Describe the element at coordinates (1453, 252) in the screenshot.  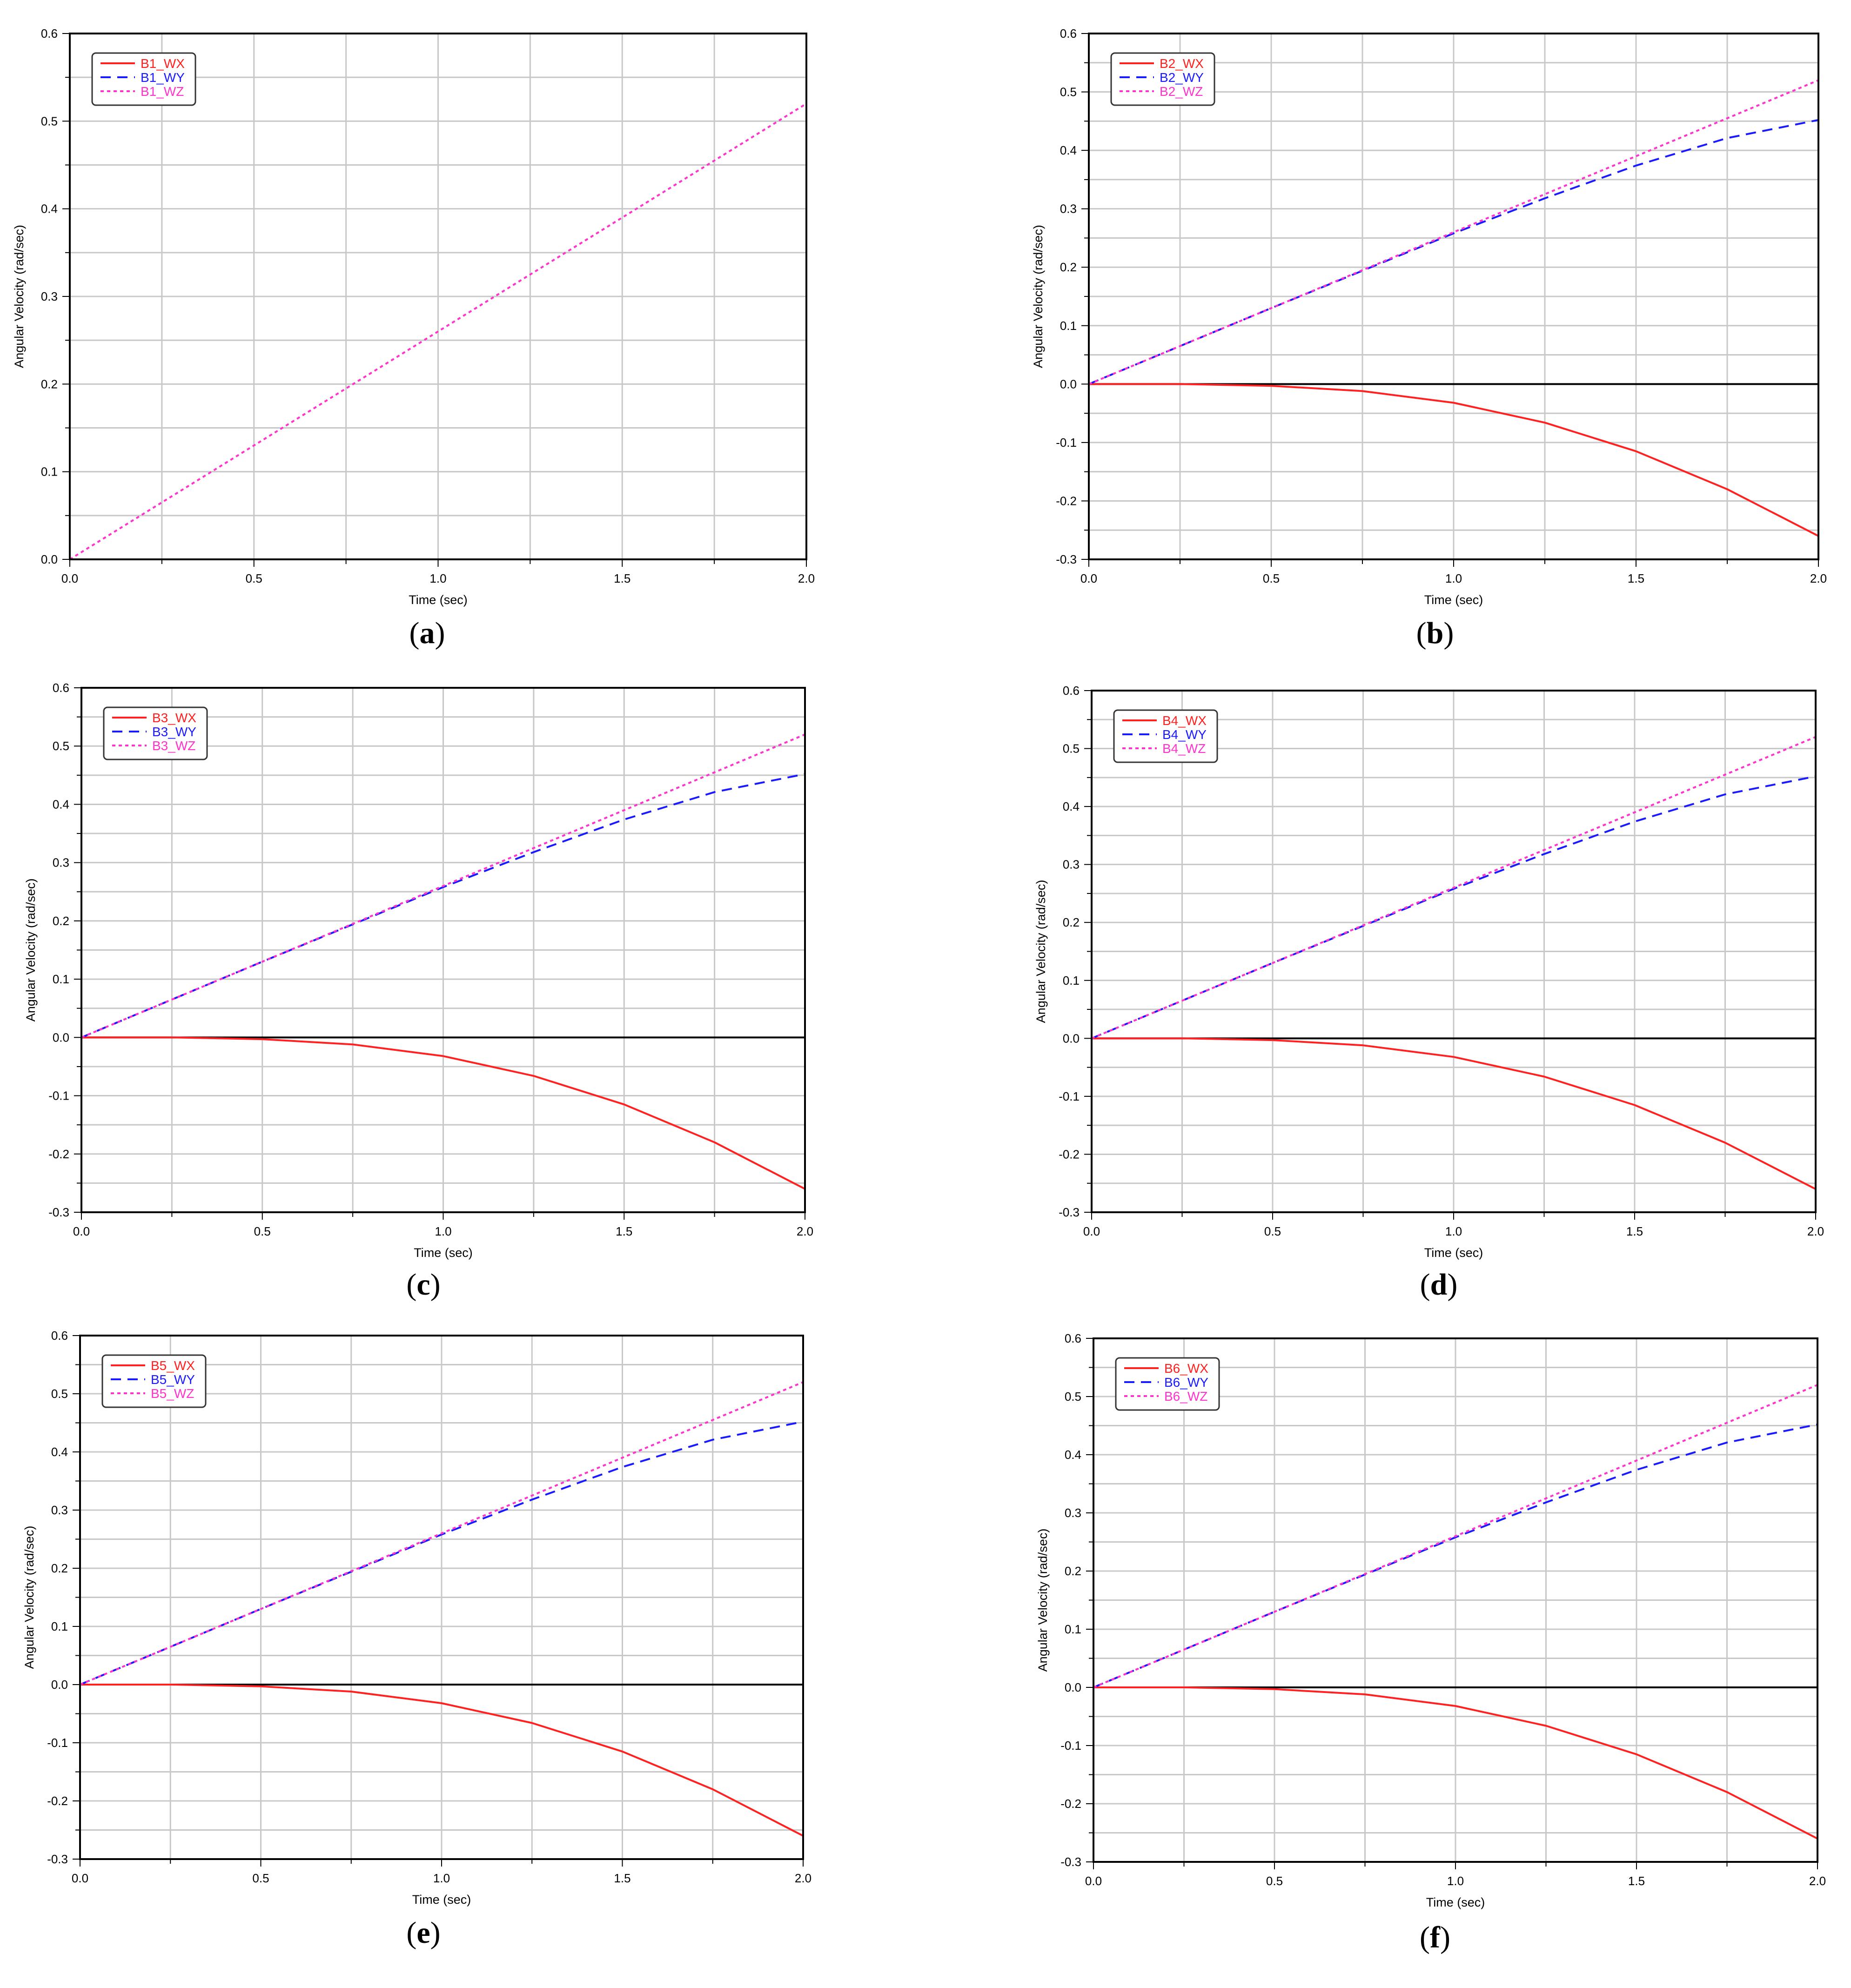
I see `series-line-B2_WY` at that location.